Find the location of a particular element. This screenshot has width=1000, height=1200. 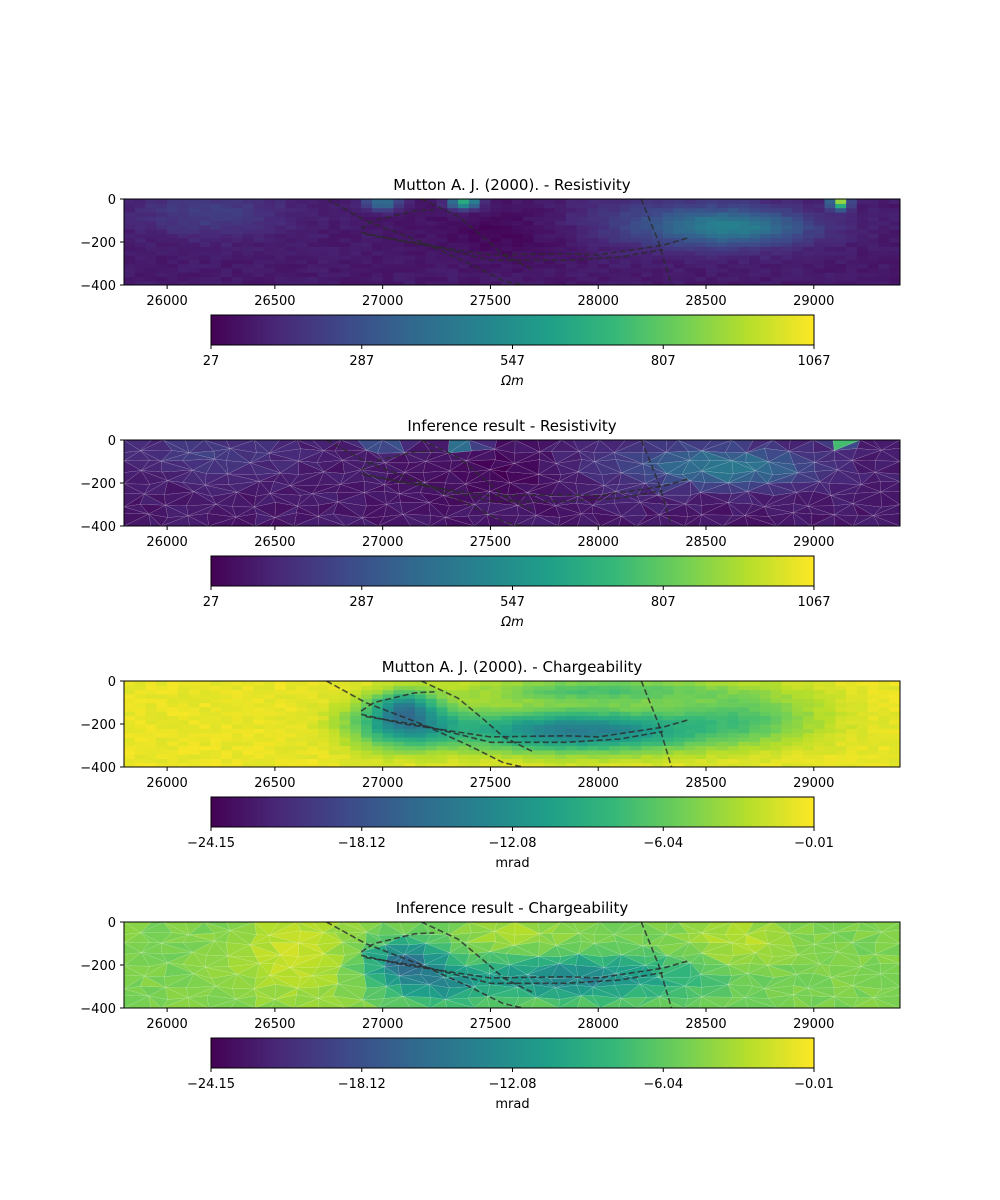

colorbar-tick-label: 1067 is located at coordinates (813, 361).